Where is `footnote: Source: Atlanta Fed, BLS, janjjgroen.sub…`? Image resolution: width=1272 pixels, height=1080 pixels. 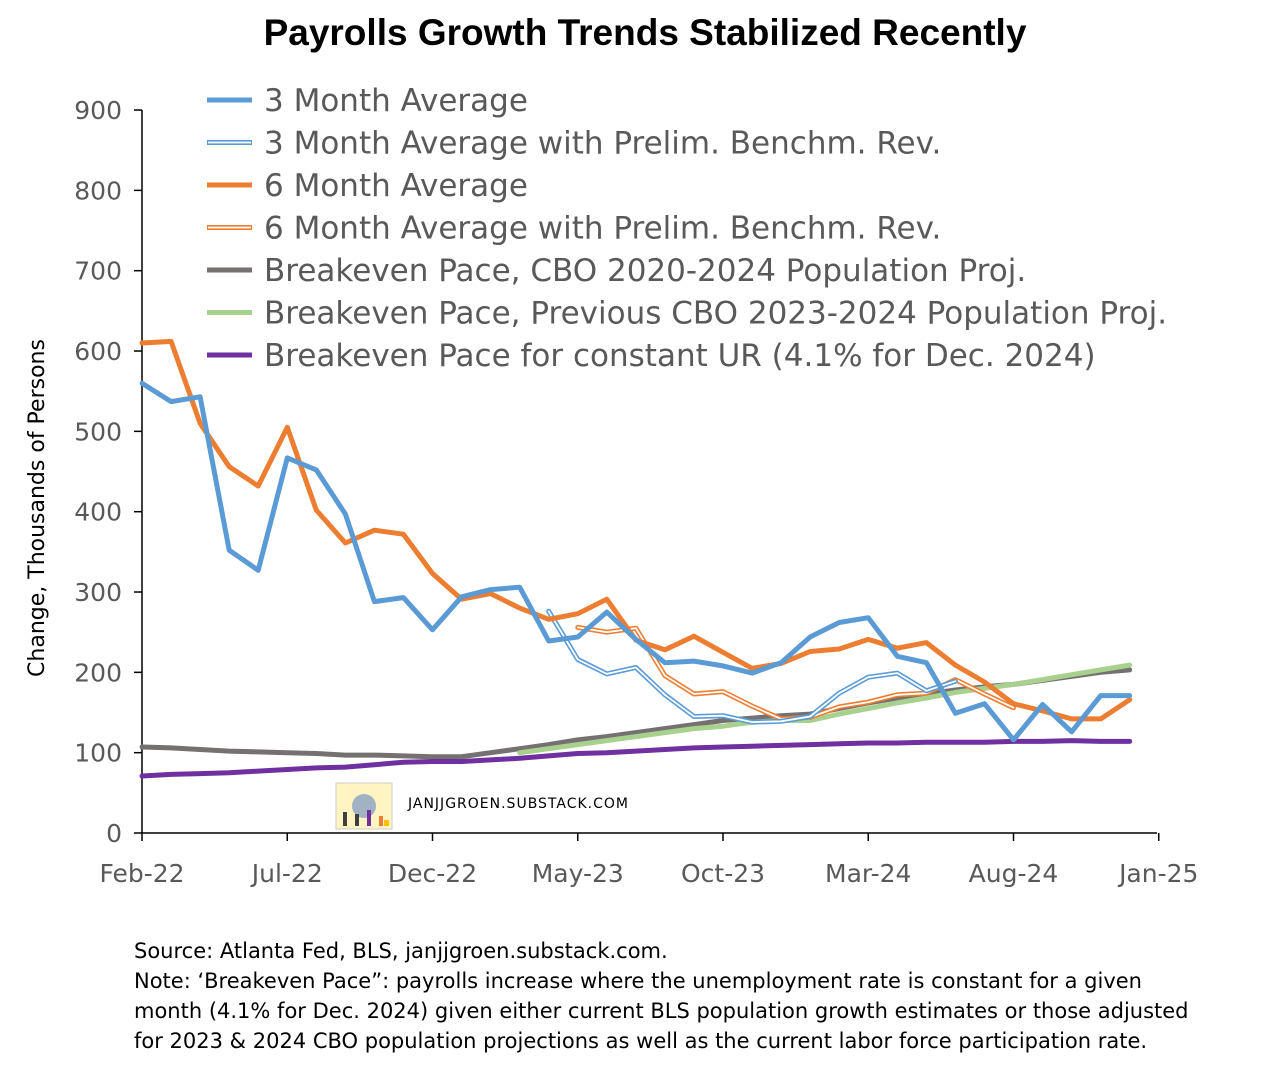
footnote: Source: Atlanta Fed, BLS, janjjgroen.sub… is located at coordinates (699, 996).